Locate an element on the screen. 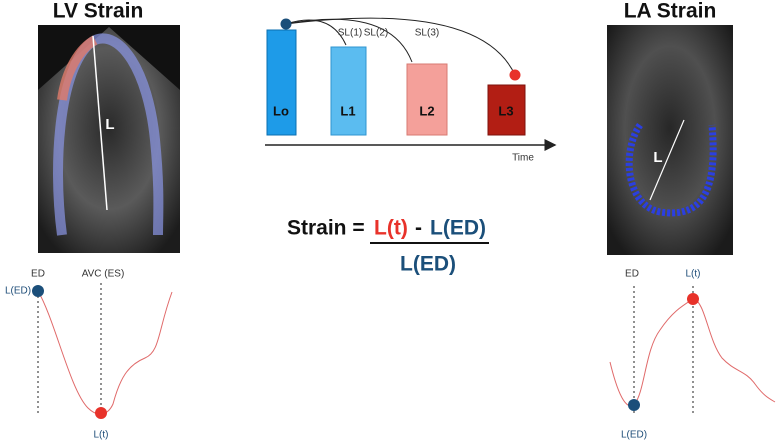 This screenshot has height=443, width=777. formula-lhs: Strain = is located at coordinates (326, 228).